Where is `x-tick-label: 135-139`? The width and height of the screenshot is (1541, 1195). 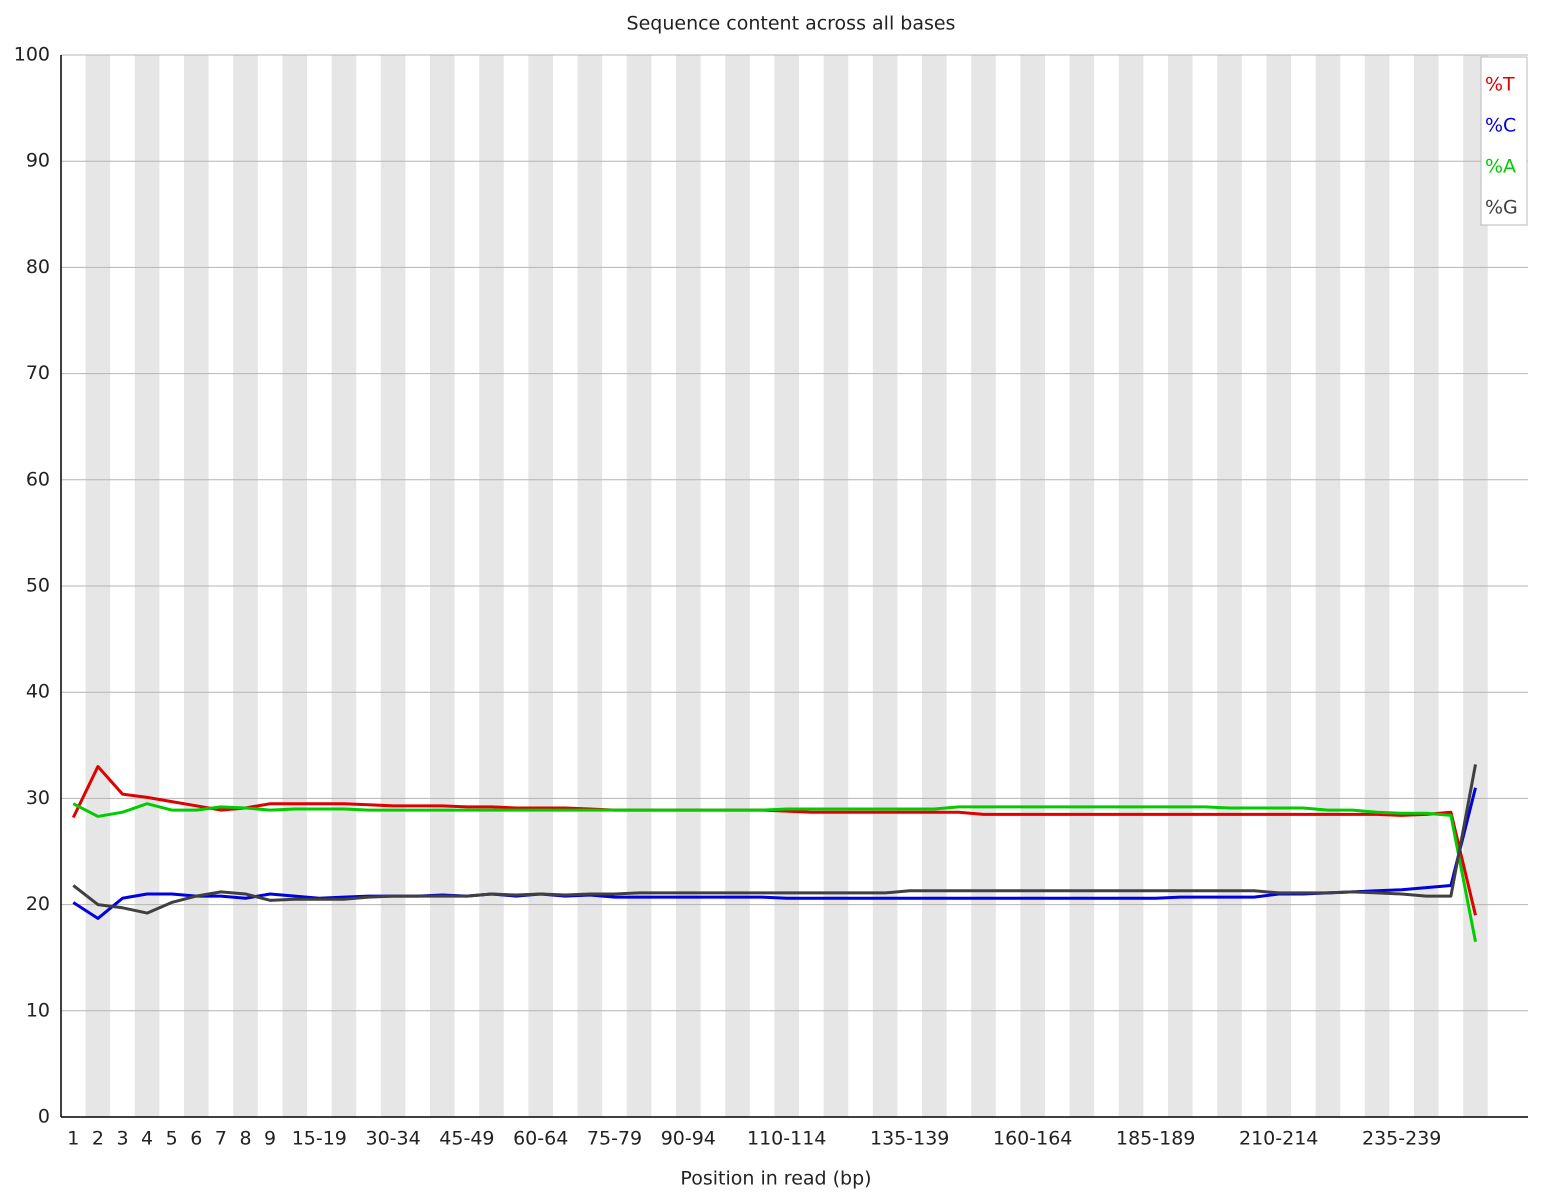
x-tick-label: 135-139 is located at coordinates (909, 1139).